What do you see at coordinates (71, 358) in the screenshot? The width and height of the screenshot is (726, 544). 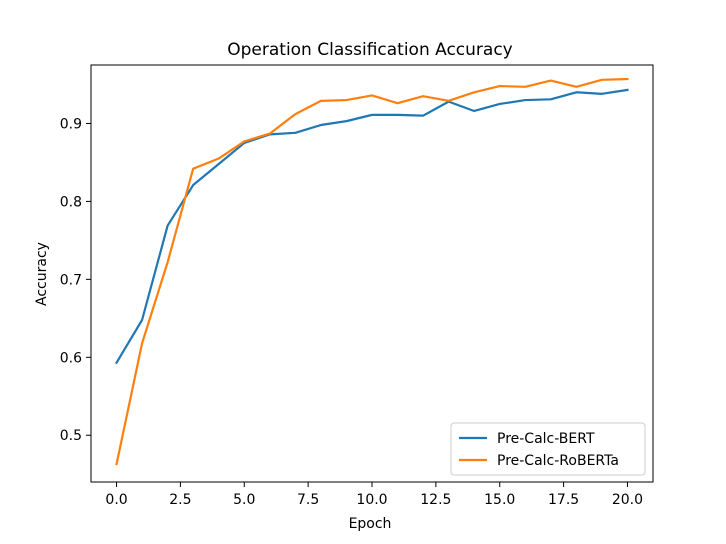 I see `y-tick-label: 0.6` at bounding box center [71, 358].